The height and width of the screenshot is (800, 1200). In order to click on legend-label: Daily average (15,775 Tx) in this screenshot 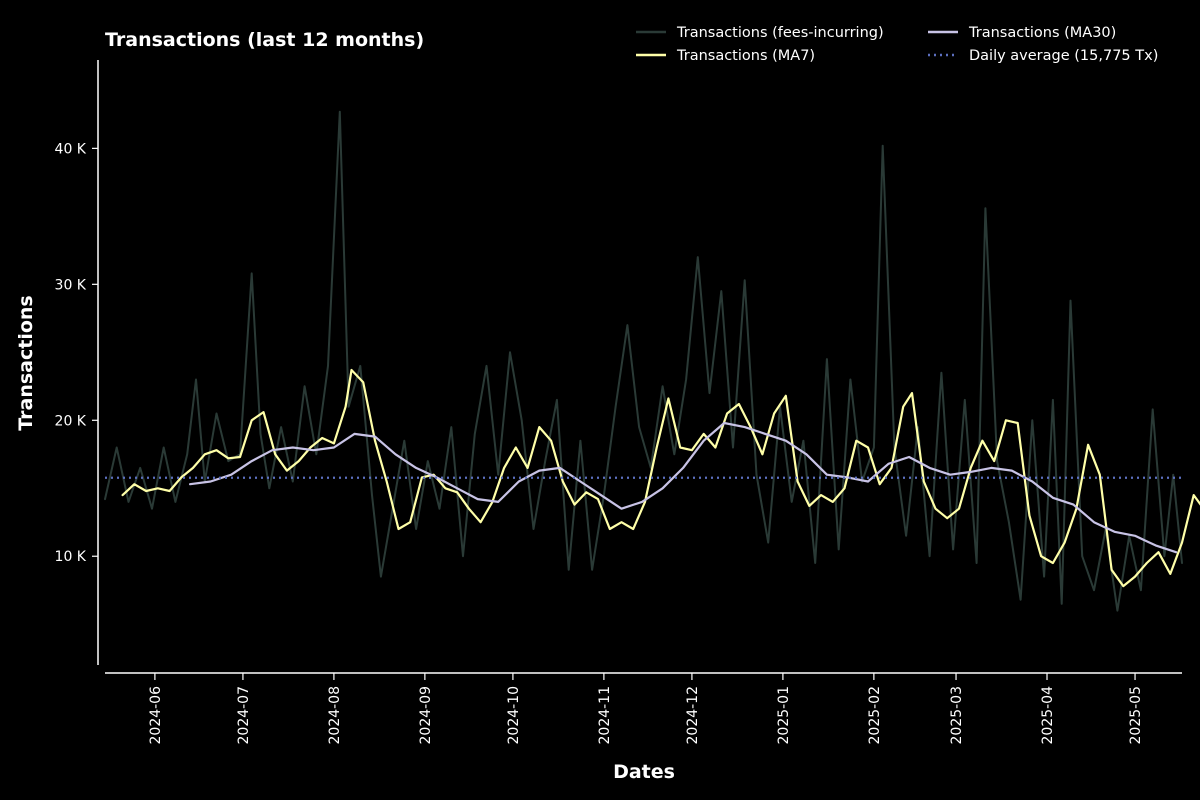, I will do `click(1063, 56)`.